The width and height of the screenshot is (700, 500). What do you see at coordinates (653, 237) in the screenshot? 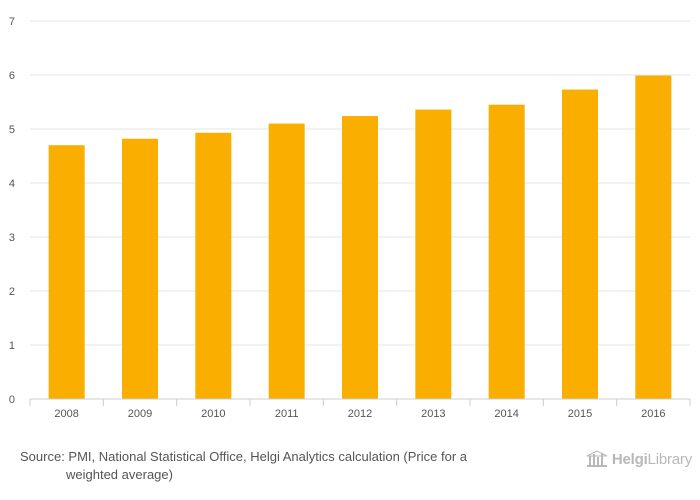
I see `bar-2016` at bounding box center [653, 237].